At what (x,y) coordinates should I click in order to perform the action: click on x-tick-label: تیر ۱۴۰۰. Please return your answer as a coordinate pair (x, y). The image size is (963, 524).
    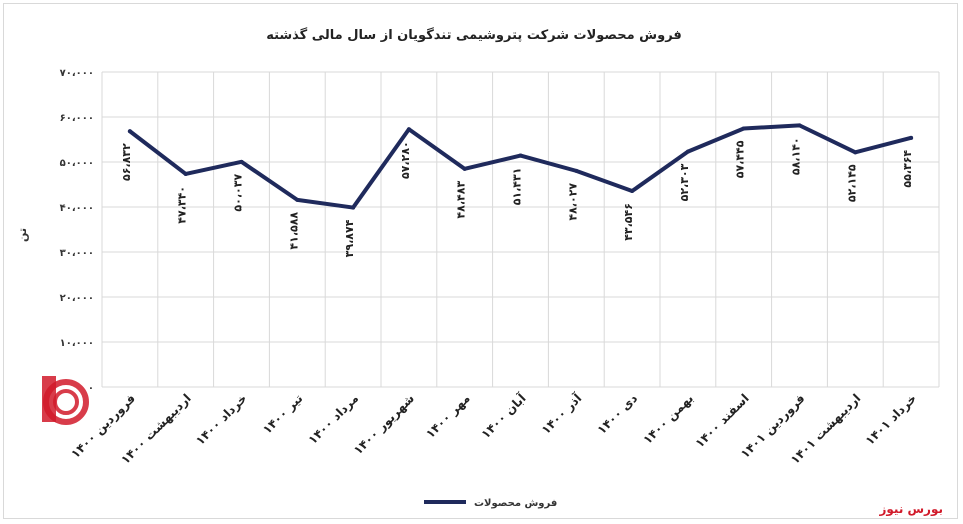
    Looking at the image, I should click on (282, 413).